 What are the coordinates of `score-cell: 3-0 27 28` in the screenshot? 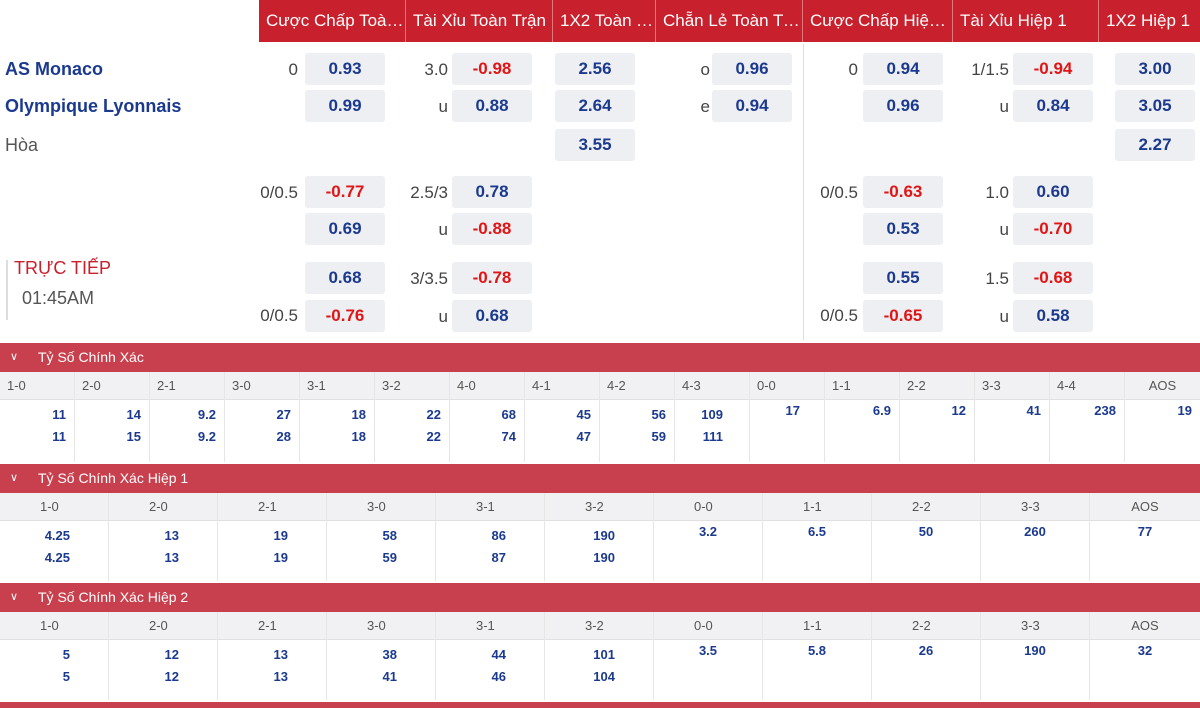 It's located at (262, 417).